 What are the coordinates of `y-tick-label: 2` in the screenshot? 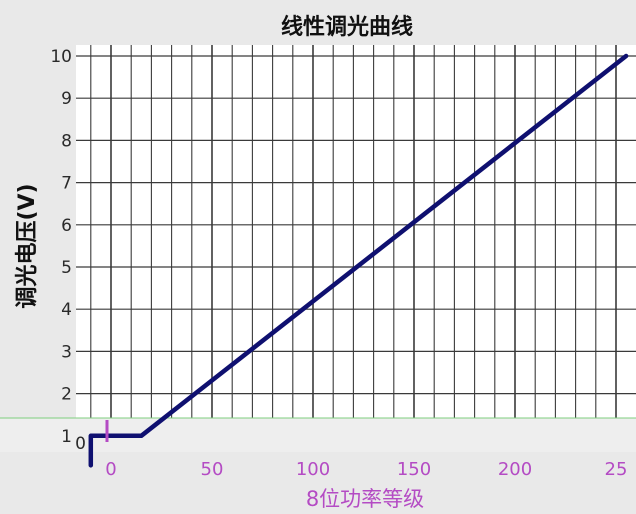 It's located at (66, 395).